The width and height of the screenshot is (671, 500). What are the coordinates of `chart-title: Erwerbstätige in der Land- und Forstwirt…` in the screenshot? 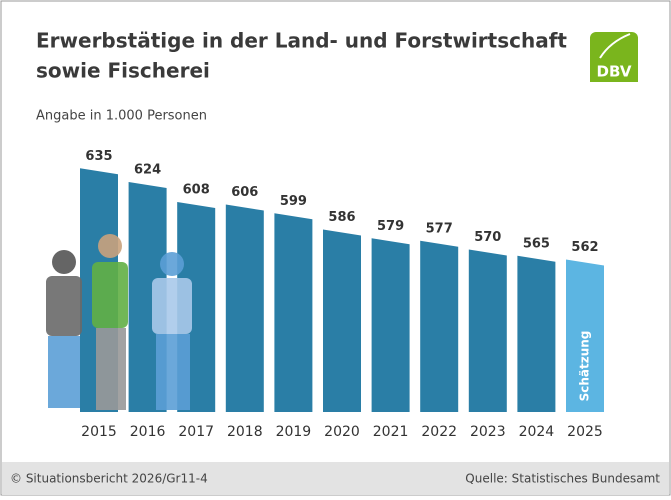 It's located at (301, 41).